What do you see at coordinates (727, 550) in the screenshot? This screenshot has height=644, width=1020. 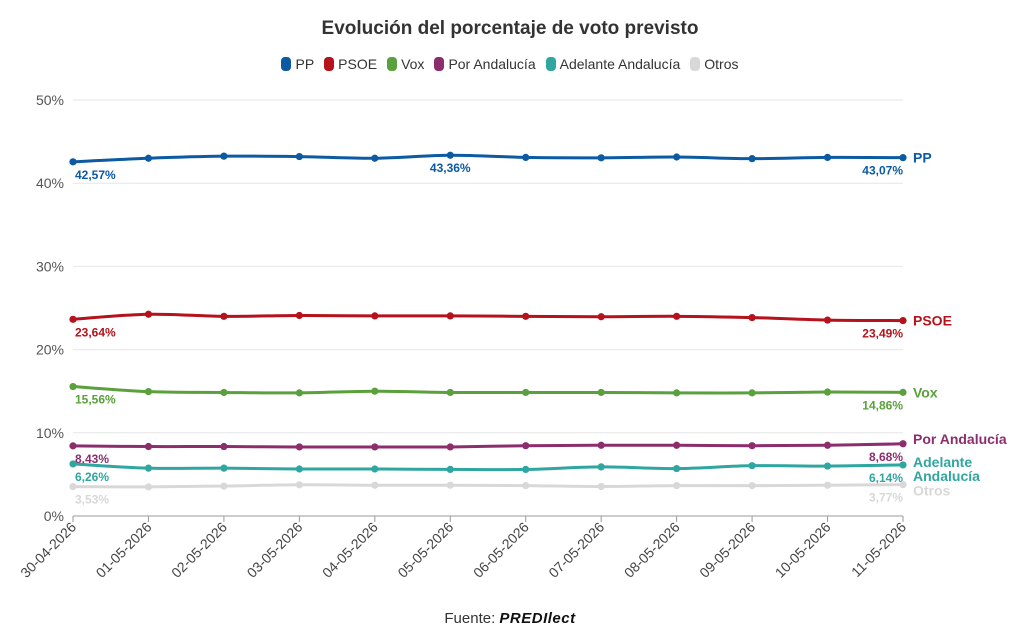 I see `x-tick-label: 09-05-2026` at bounding box center [727, 550].